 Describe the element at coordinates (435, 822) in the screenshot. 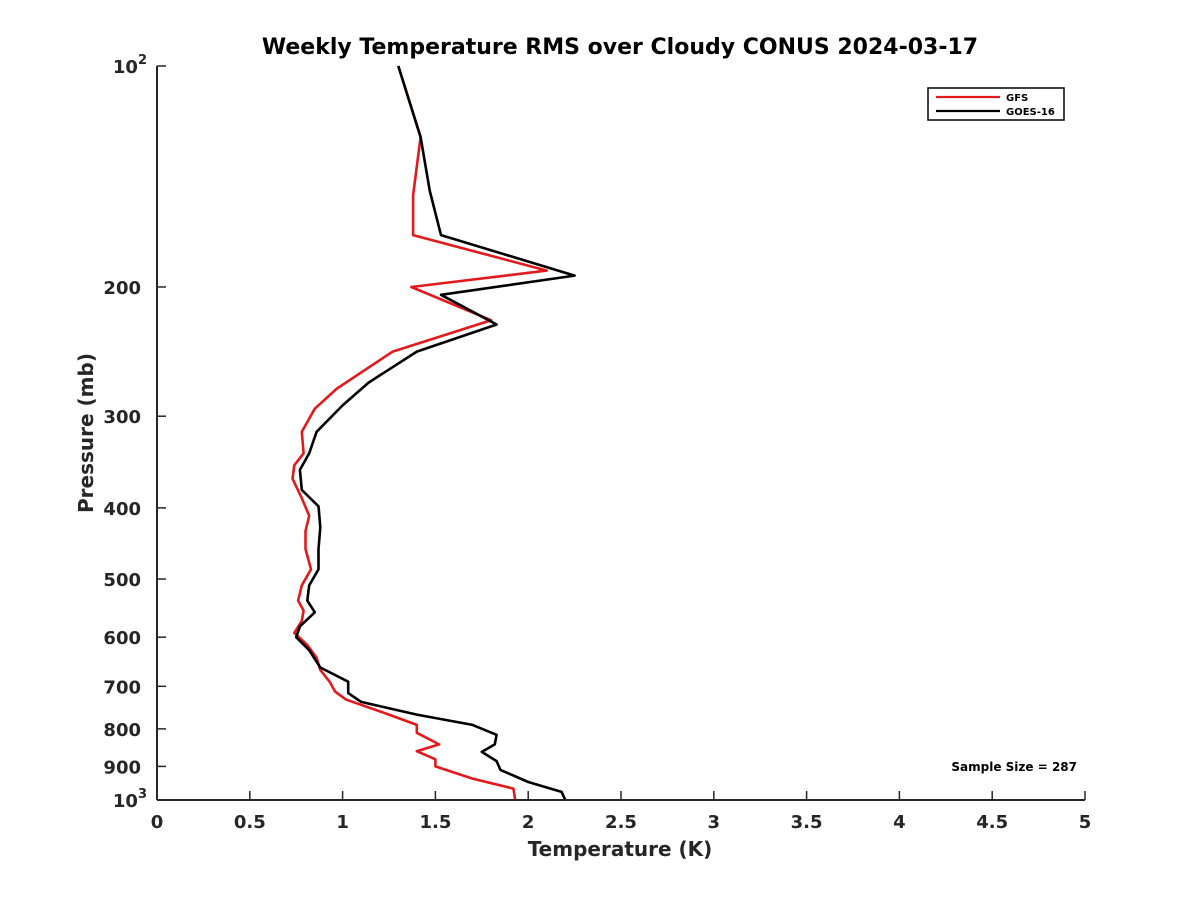

I see `x-tick-label: 1.5` at that location.